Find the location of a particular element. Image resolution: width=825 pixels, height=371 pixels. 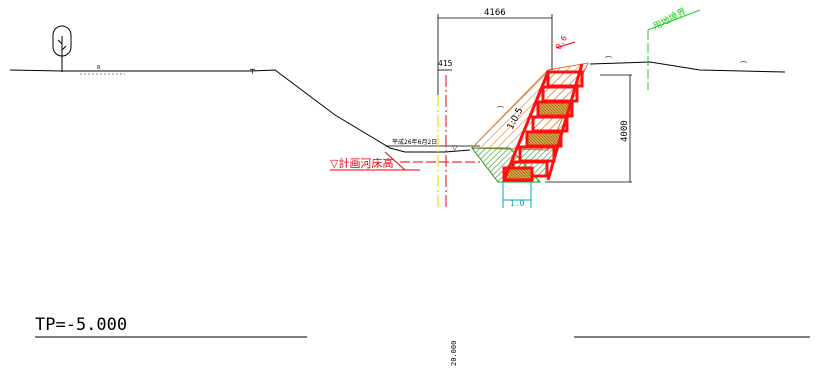

top-width-dimension: 4166 is located at coordinates (495, 13).